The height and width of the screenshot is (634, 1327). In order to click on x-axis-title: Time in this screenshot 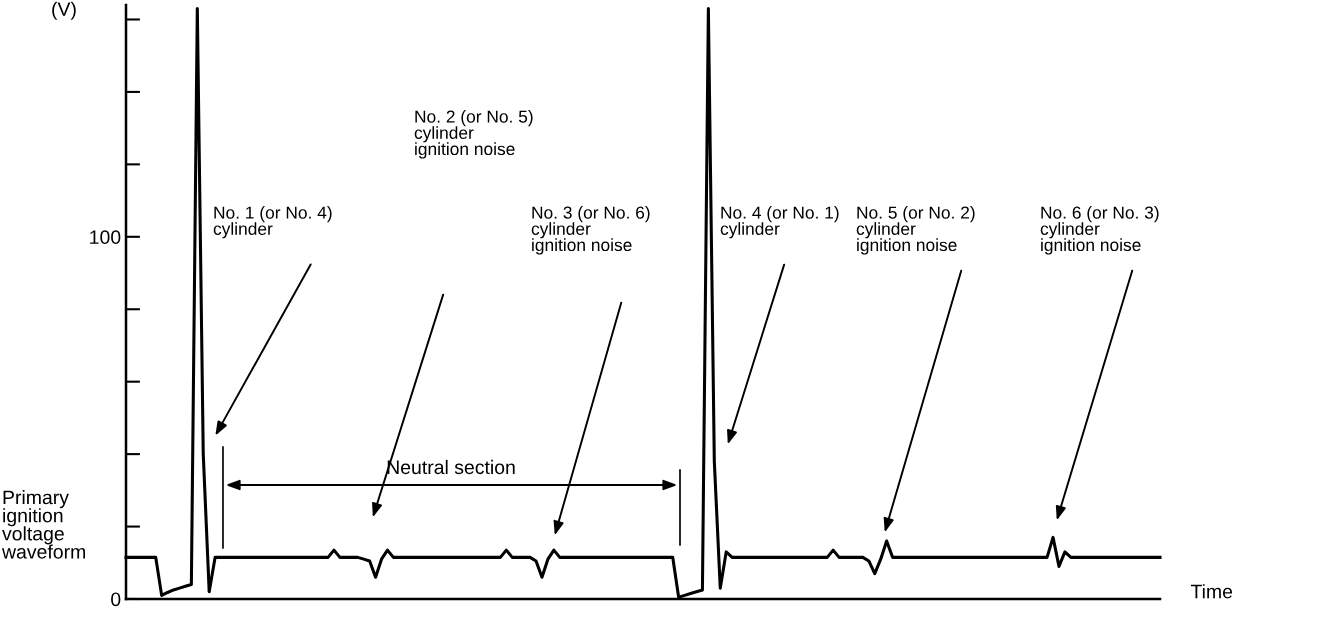, I will do `click(1211, 591)`.